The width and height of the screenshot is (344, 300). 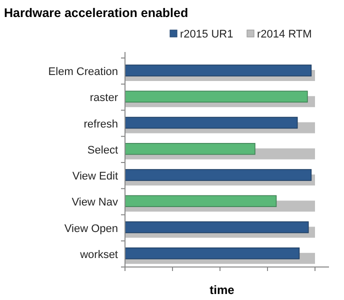 What do you see at coordinates (96, 13) in the screenshot?
I see `chart-title: Hardware acceleration enabled` at bounding box center [96, 13].